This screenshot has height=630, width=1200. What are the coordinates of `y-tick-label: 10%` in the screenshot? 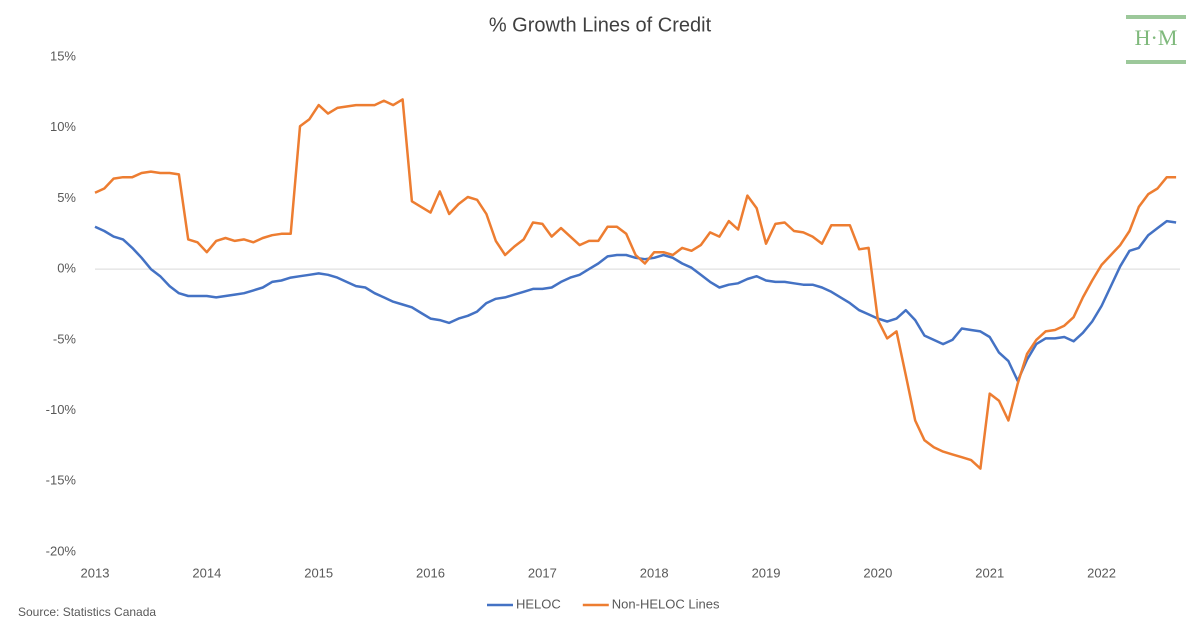 It's located at (63, 126).